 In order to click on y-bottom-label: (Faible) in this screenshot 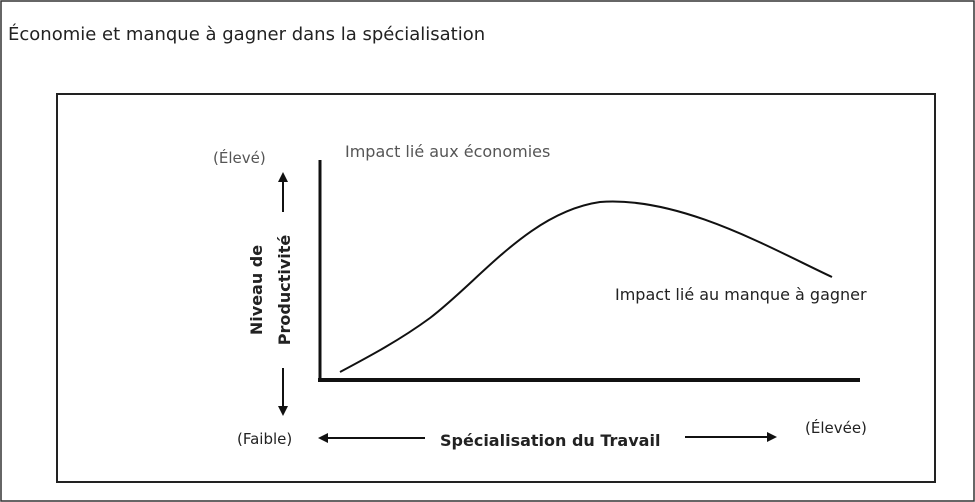, I will do `click(264, 439)`.